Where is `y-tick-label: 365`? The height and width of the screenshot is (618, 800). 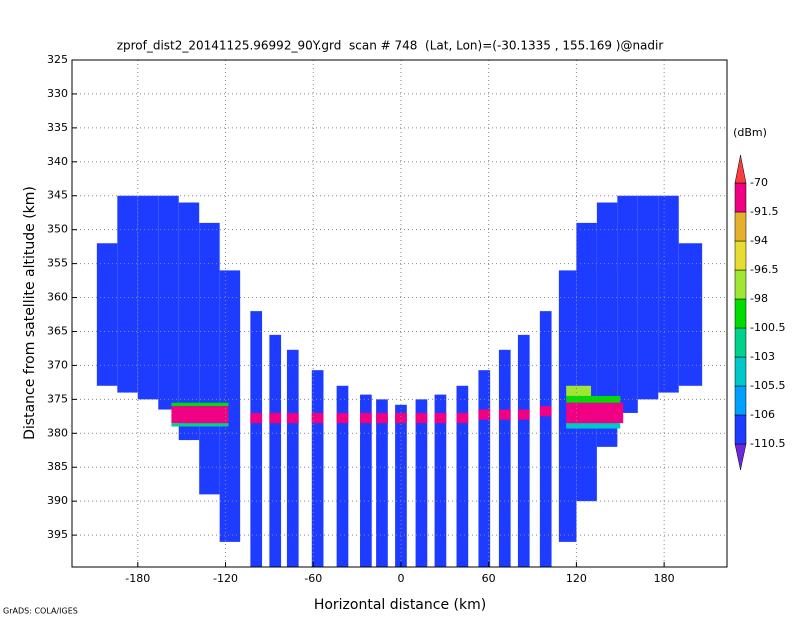
y-tick-label: 365 is located at coordinates (57, 330).